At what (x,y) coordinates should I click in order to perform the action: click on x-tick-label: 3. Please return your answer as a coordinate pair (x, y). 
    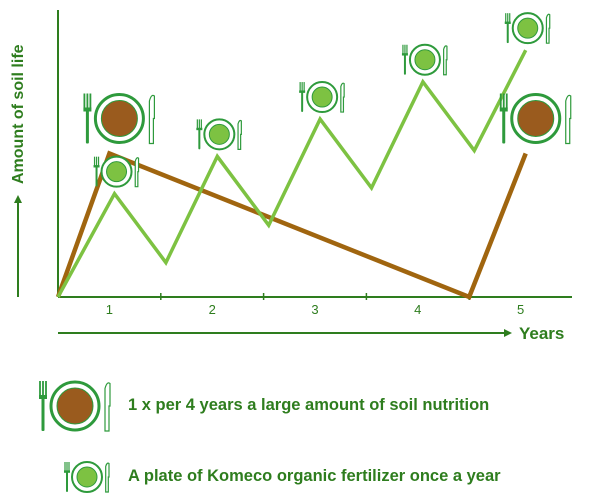
    Looking at the image, I should click on (314, 309).